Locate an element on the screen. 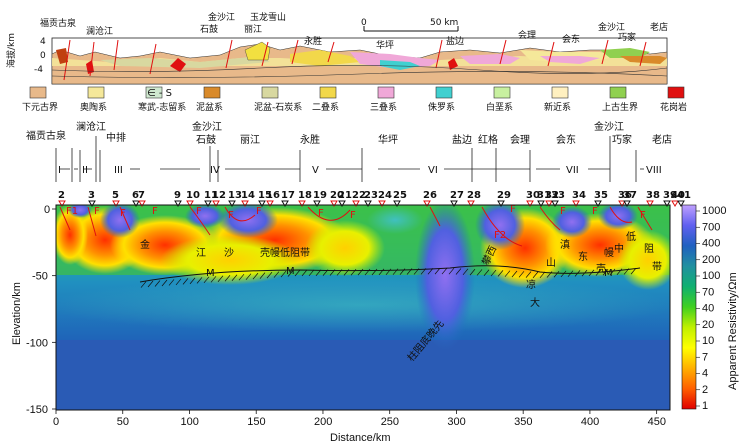 This screenshot has height=448, width=746. profile-loc-jinsha-1: 金沙江 is located at coordinates (207, 126).